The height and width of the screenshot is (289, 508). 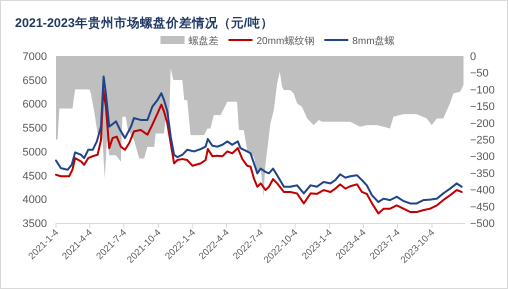 I want to click on y-tick-label: 5500, so click(x=34, y=128).